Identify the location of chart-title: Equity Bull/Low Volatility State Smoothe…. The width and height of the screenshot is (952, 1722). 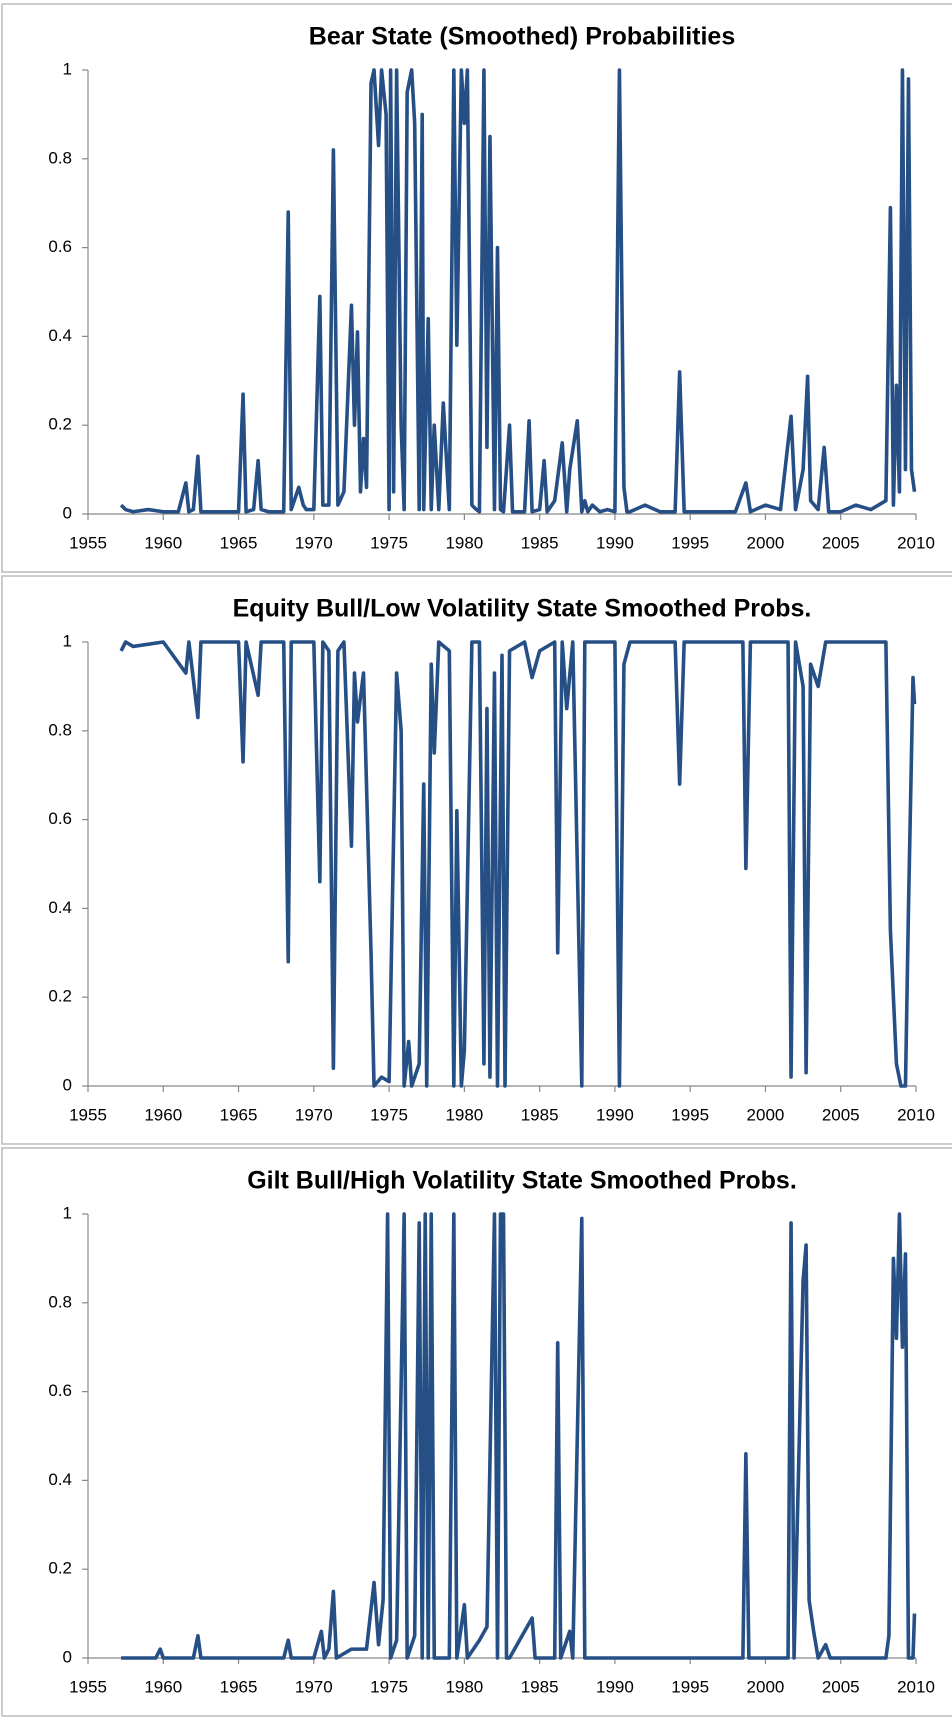
(522, 609).